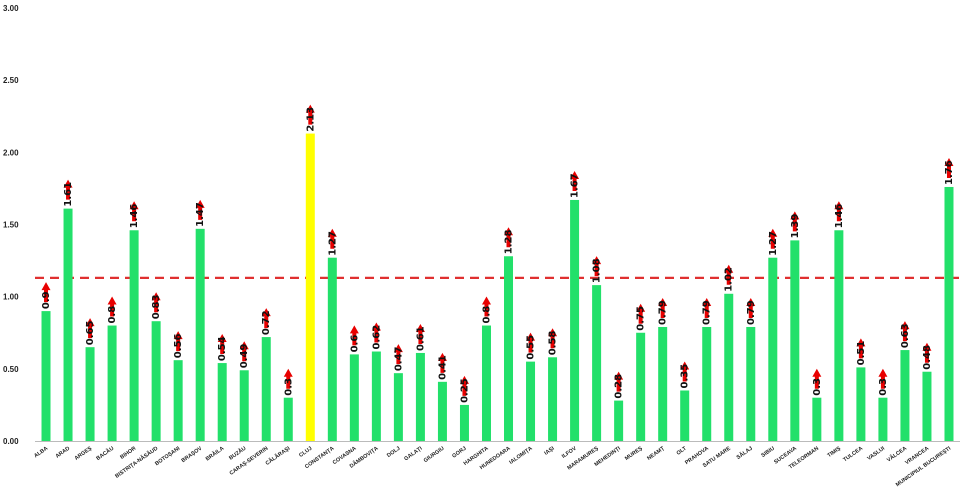  Describe the element at coordinates (575, 185) in the screenshot. I see `data-label: 1.67` at that location.